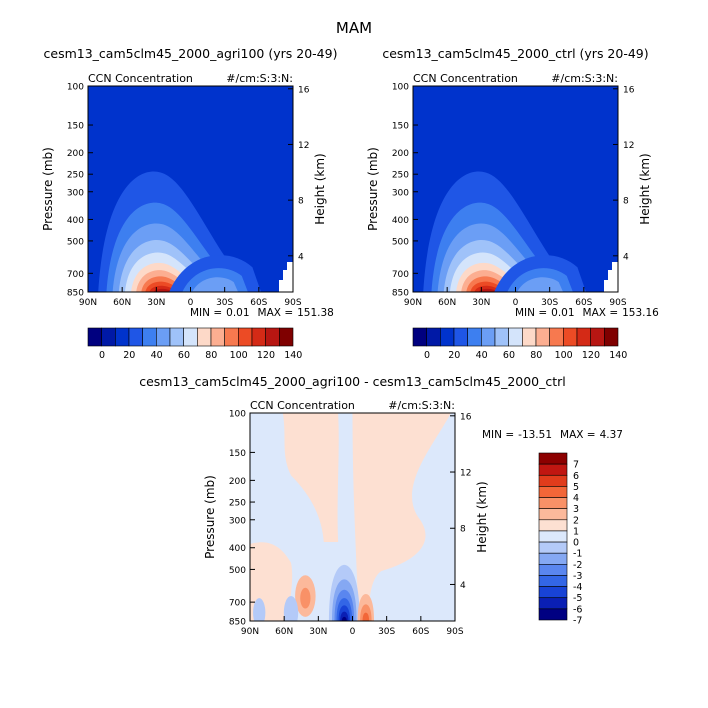 This screenshot has height=708, width=708. I want to click on min-max-stats: MIN = 0.01 MAX = 153.16, so click(587, 313).